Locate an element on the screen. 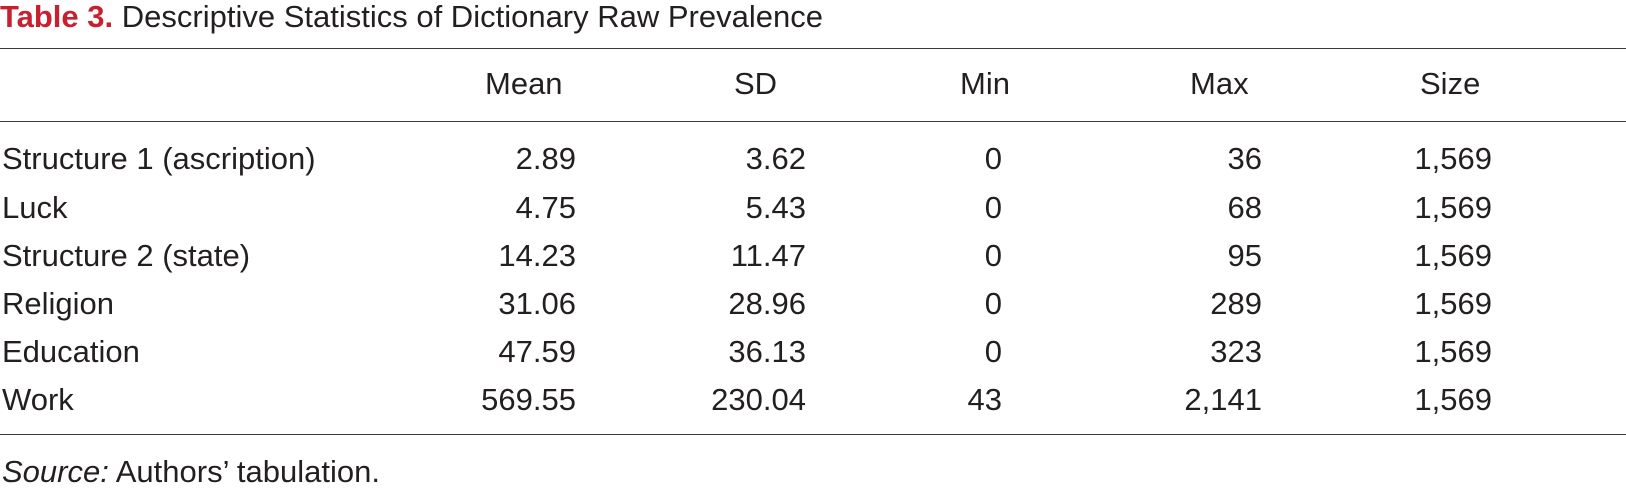  row-label: Structure 2 (state) is located at coordinates (126, 255).